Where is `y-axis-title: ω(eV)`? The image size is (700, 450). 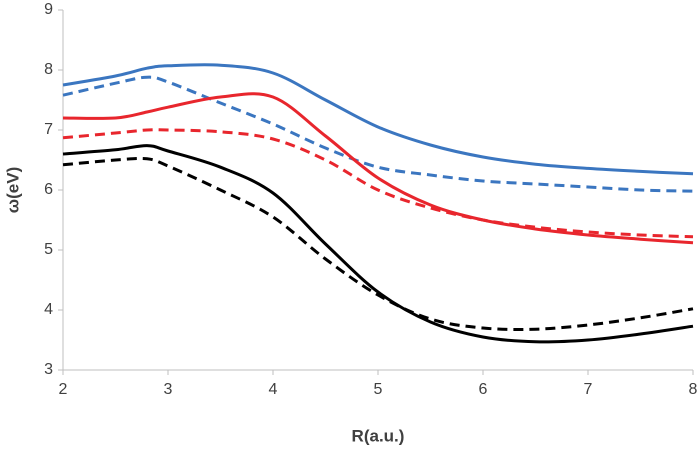
y-axis-title: ω(eV) is located at coordinates (12, 190).